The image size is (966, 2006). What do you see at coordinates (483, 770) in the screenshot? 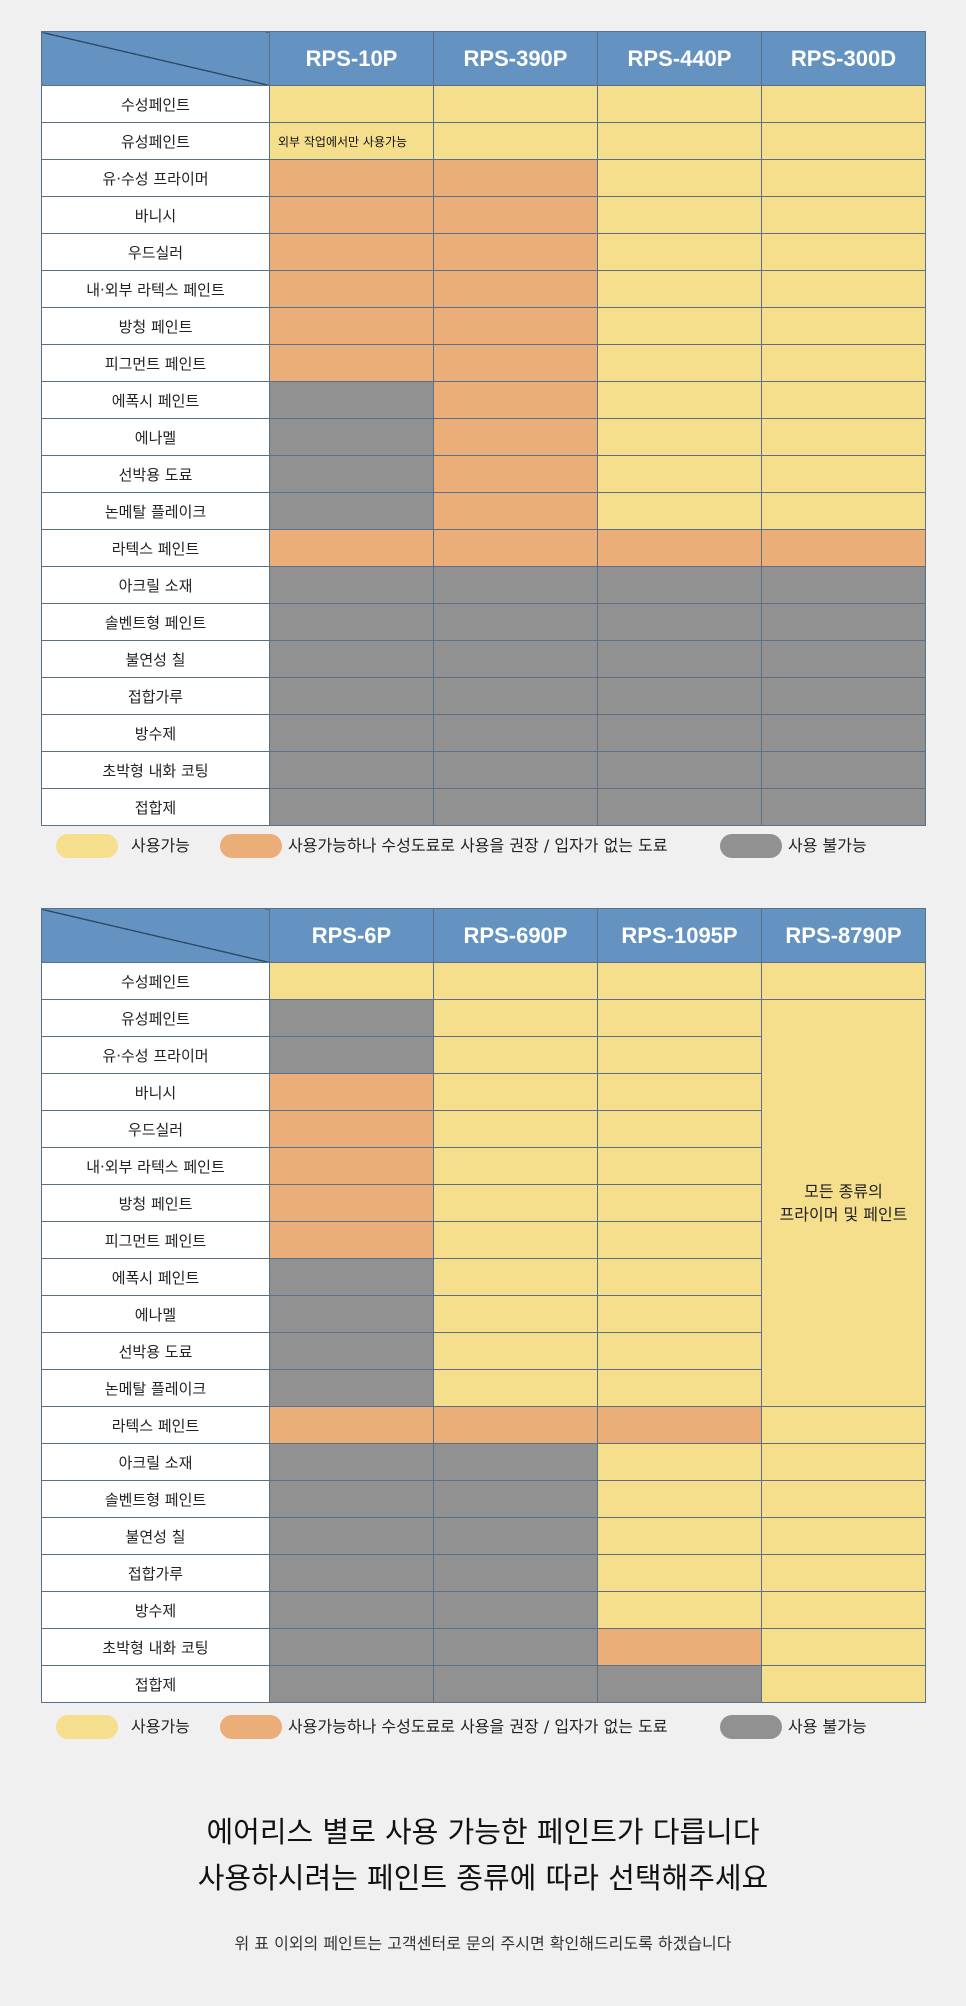
I see `table-row: 초박형 내화 코팅` at bounding box center [483, 770].